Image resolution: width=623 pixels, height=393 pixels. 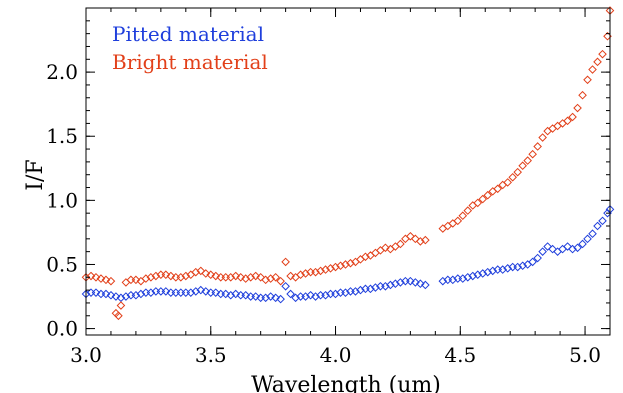 I want to click on x-tick-label: 3.5, so click(x=211, y=355).